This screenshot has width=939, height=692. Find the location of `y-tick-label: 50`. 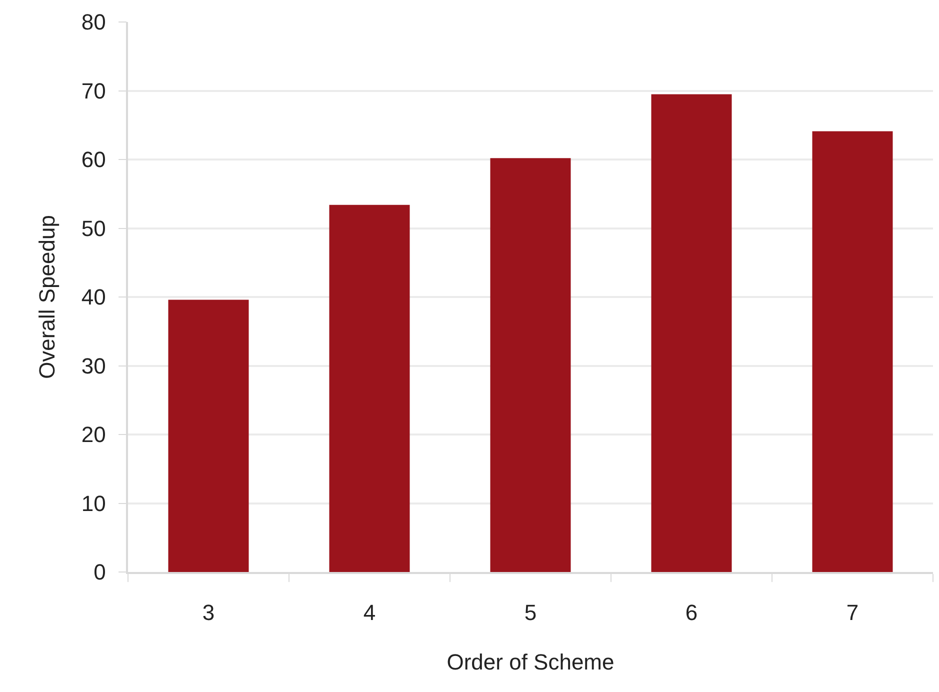

y-tick-label: 50 is located at coordinates (93, 228).